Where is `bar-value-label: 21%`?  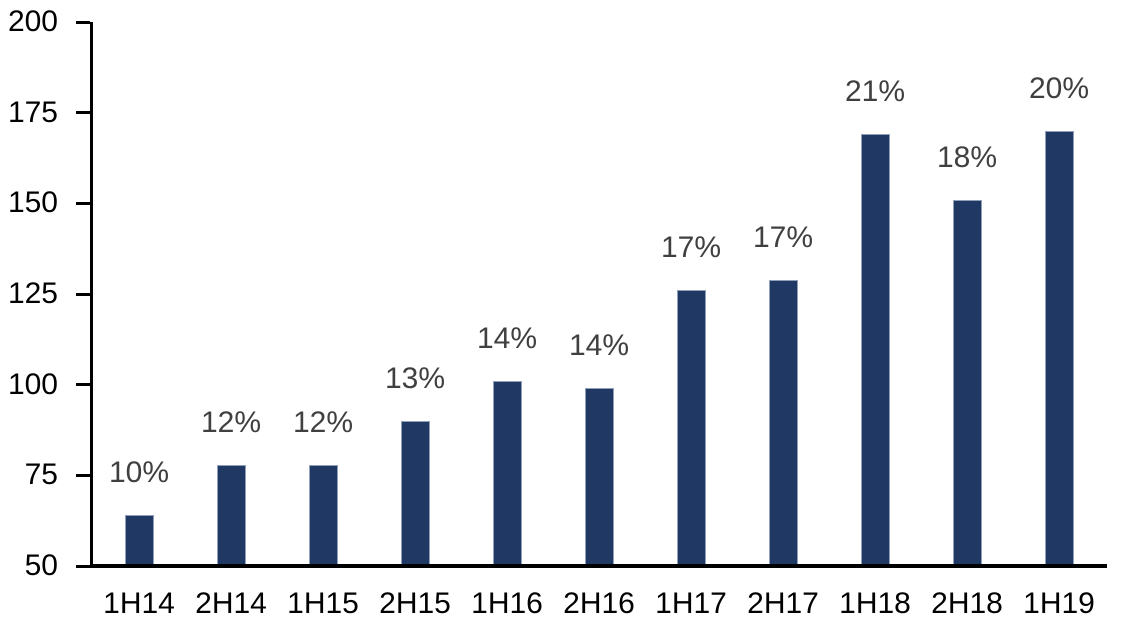 bar-value-label: 21% is located at coordinates (875, 92).